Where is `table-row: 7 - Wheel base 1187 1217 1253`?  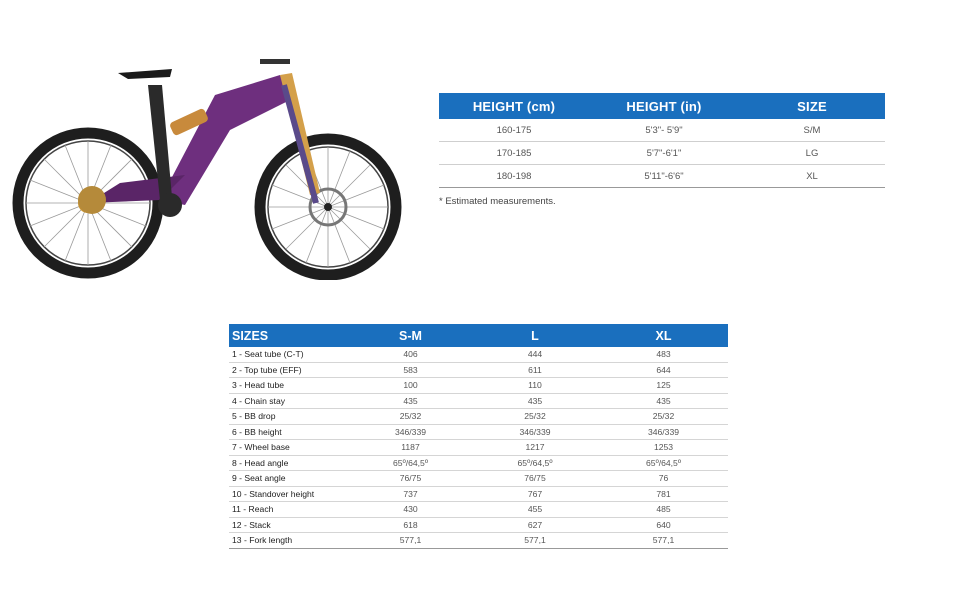 table-row: 7 - Wheel base 1187 1217 1253 is located at coordinates (478, 447).